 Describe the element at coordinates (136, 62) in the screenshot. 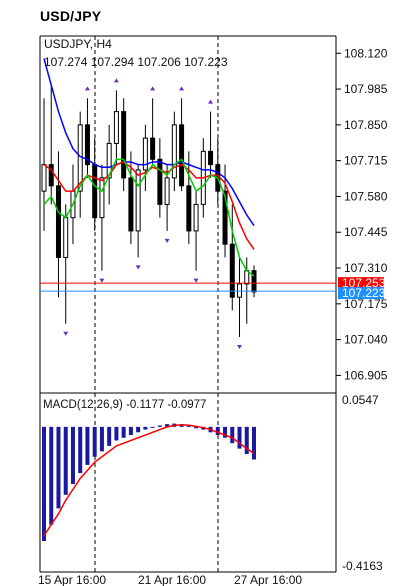

I see `ohlc-values-label: 107.274 107.294 107.206 107.223` at that location.